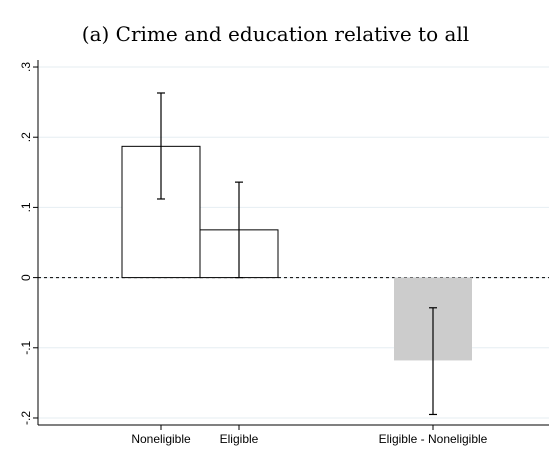 The image size is (551, 450). Describe the element at coordinates (26, 418) in the screenshot. I see `y-tick-label: -.2` at that location.